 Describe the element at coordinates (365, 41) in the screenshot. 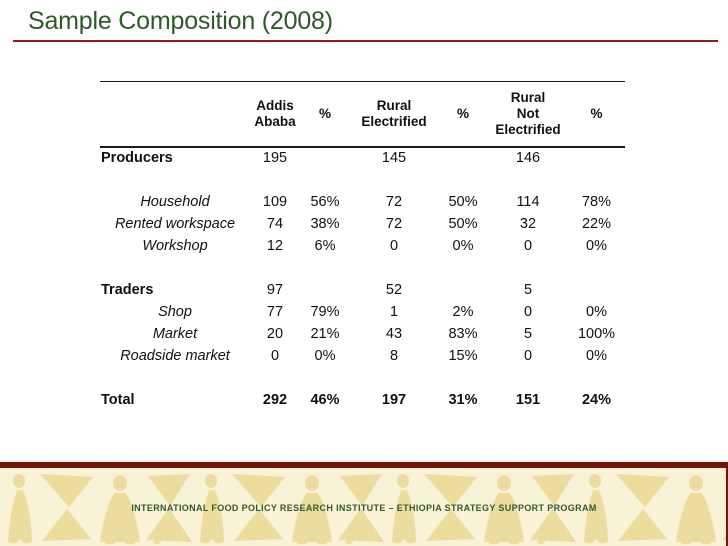

I see `title-underline` at that location.